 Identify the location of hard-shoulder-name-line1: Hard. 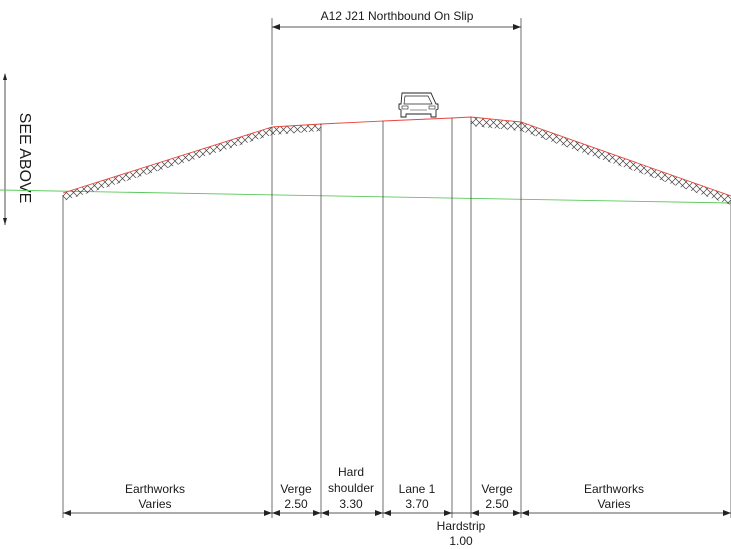
(351, 472).